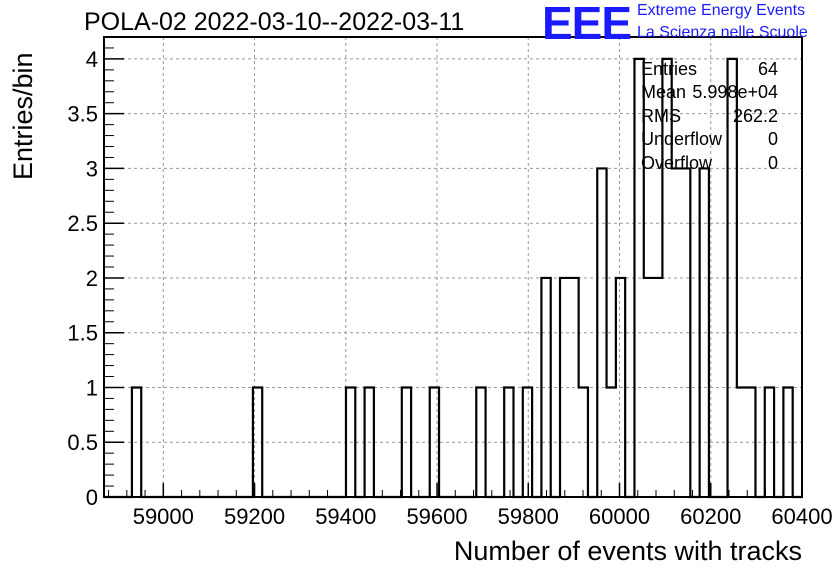 This screenshot has height=572, width=836. Describe the element at coordinates (345, 516) in the screenshot. I see `x-tick-label: 59400` at that location.